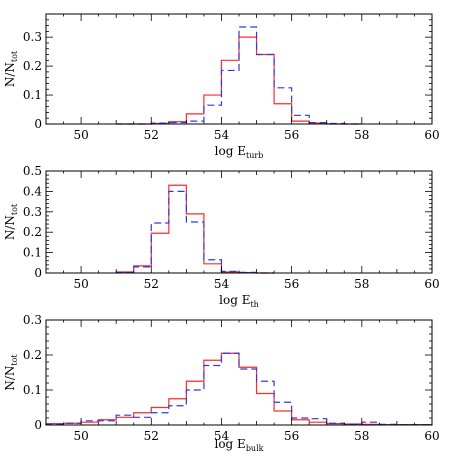 Image resolution: width=458 pixels, height=458 pixels. Describe the element at coordinates (239, 301) in the screenshot. I see `x-axis-label: log Eth` at that location.